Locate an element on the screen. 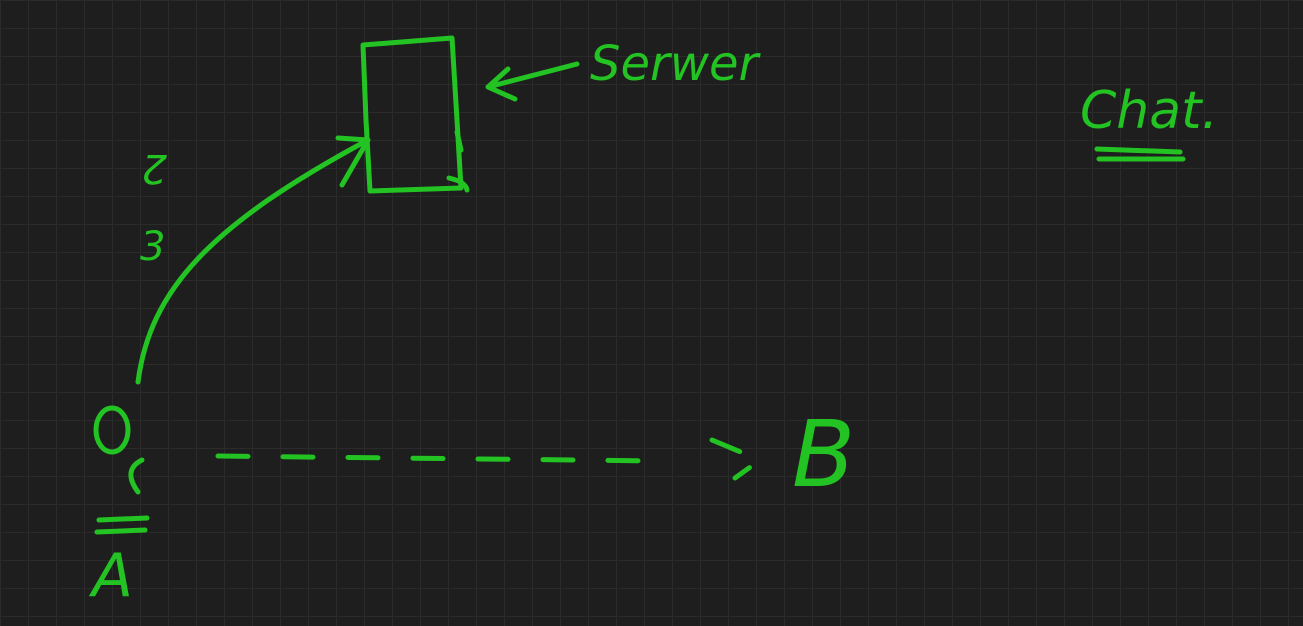  client-b-node: B is located at coordinates (823, 454).